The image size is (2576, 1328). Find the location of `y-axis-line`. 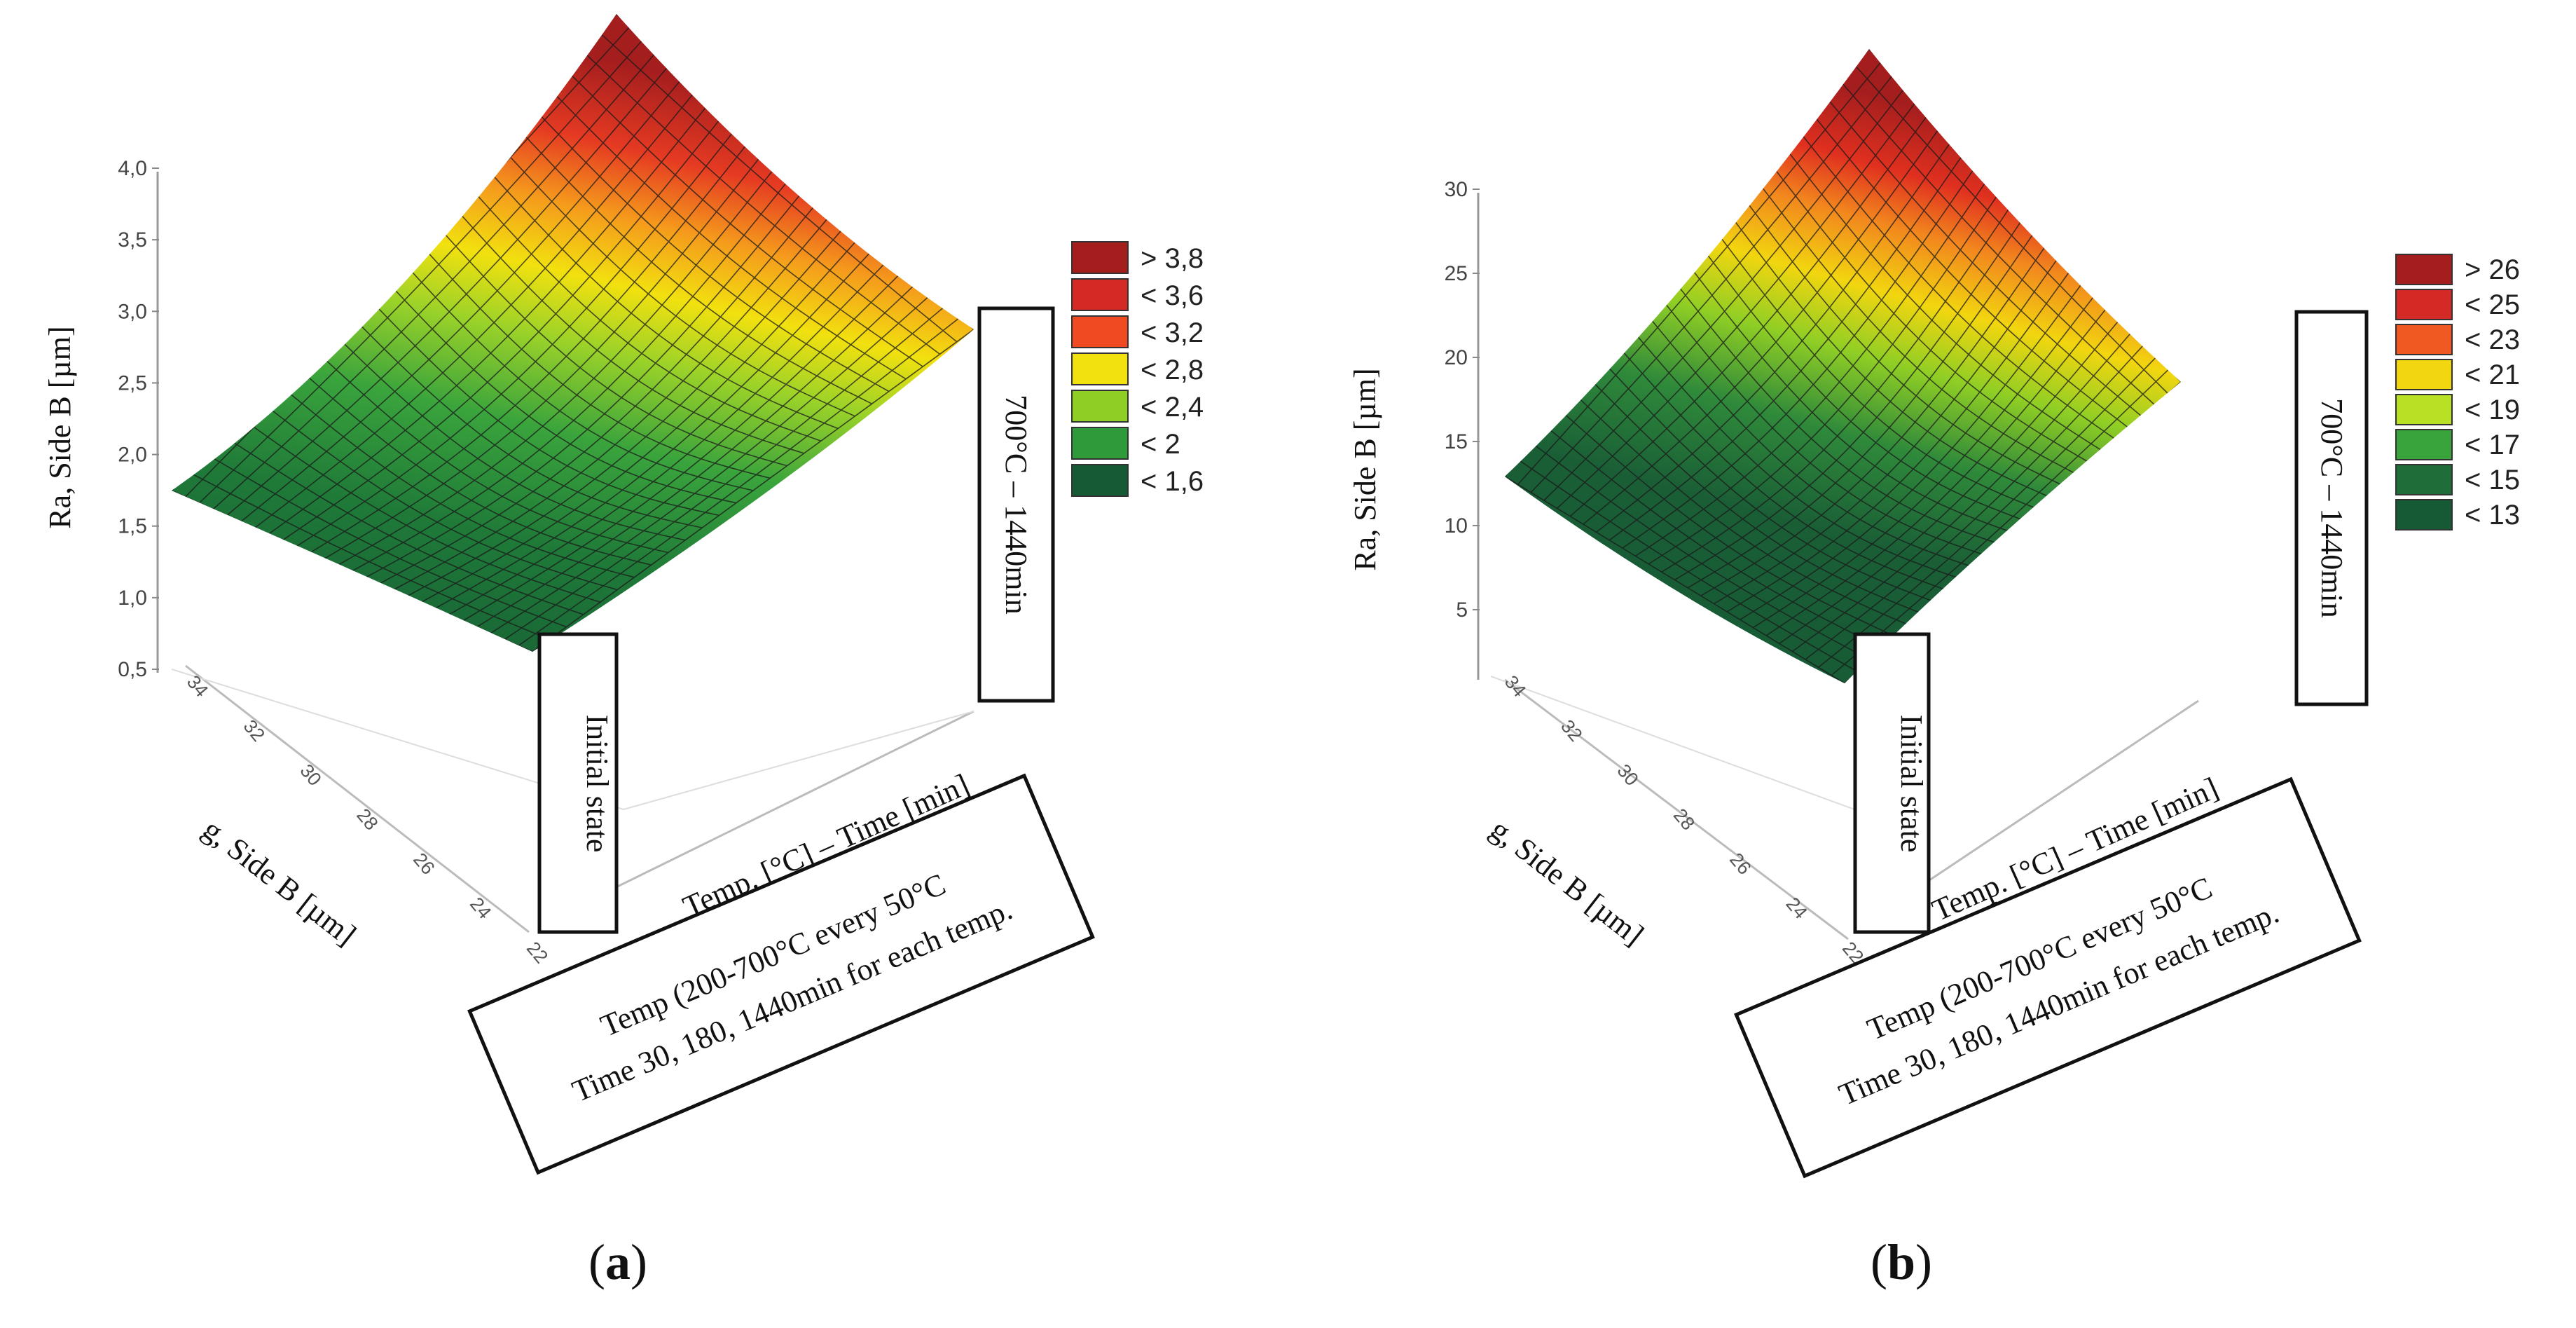

y-axis-line is located at coordinates (357, 799).